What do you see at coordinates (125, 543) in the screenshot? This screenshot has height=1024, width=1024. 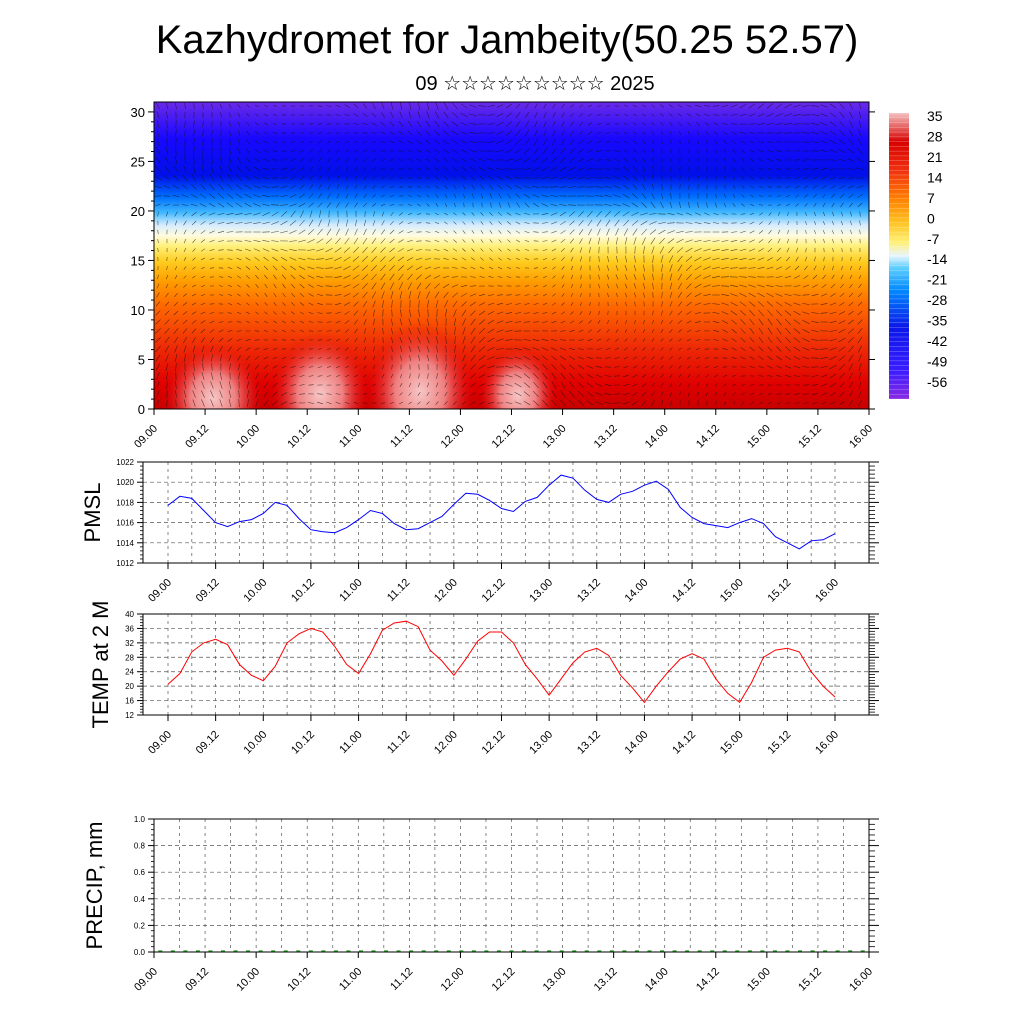 I see `y-tick-label: 1014` at bounding box center [125, 543].